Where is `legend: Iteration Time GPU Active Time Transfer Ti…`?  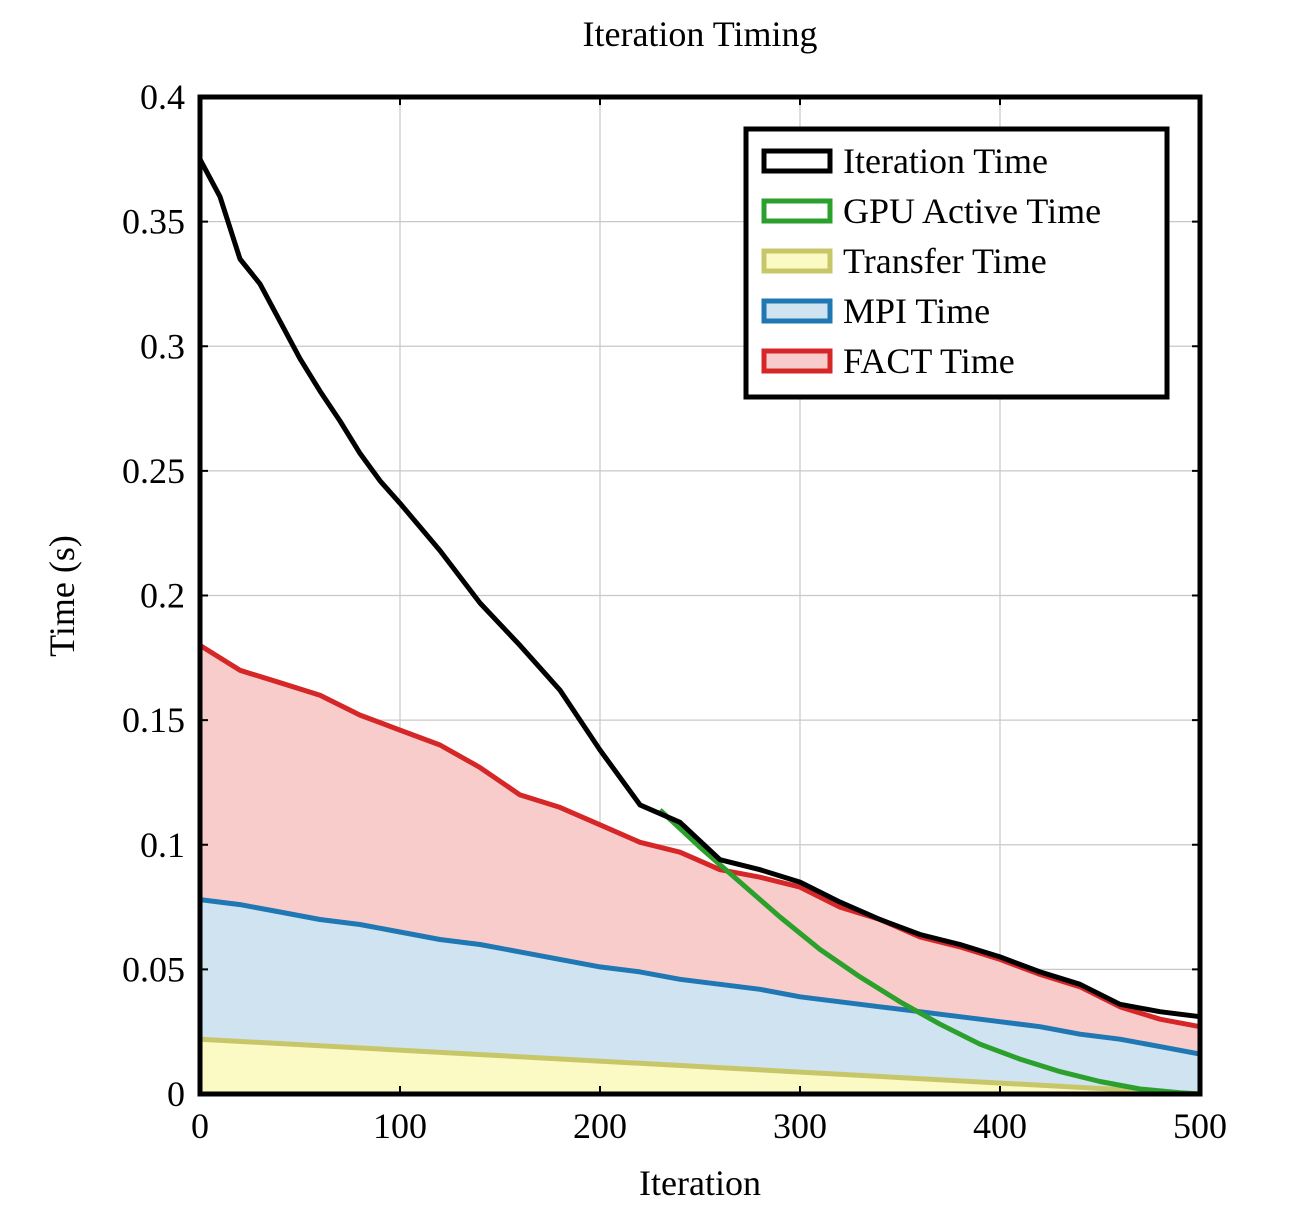 legend: Iteration Time GPU Active Time Transfer Ti… is located at coordinates (956, 263).